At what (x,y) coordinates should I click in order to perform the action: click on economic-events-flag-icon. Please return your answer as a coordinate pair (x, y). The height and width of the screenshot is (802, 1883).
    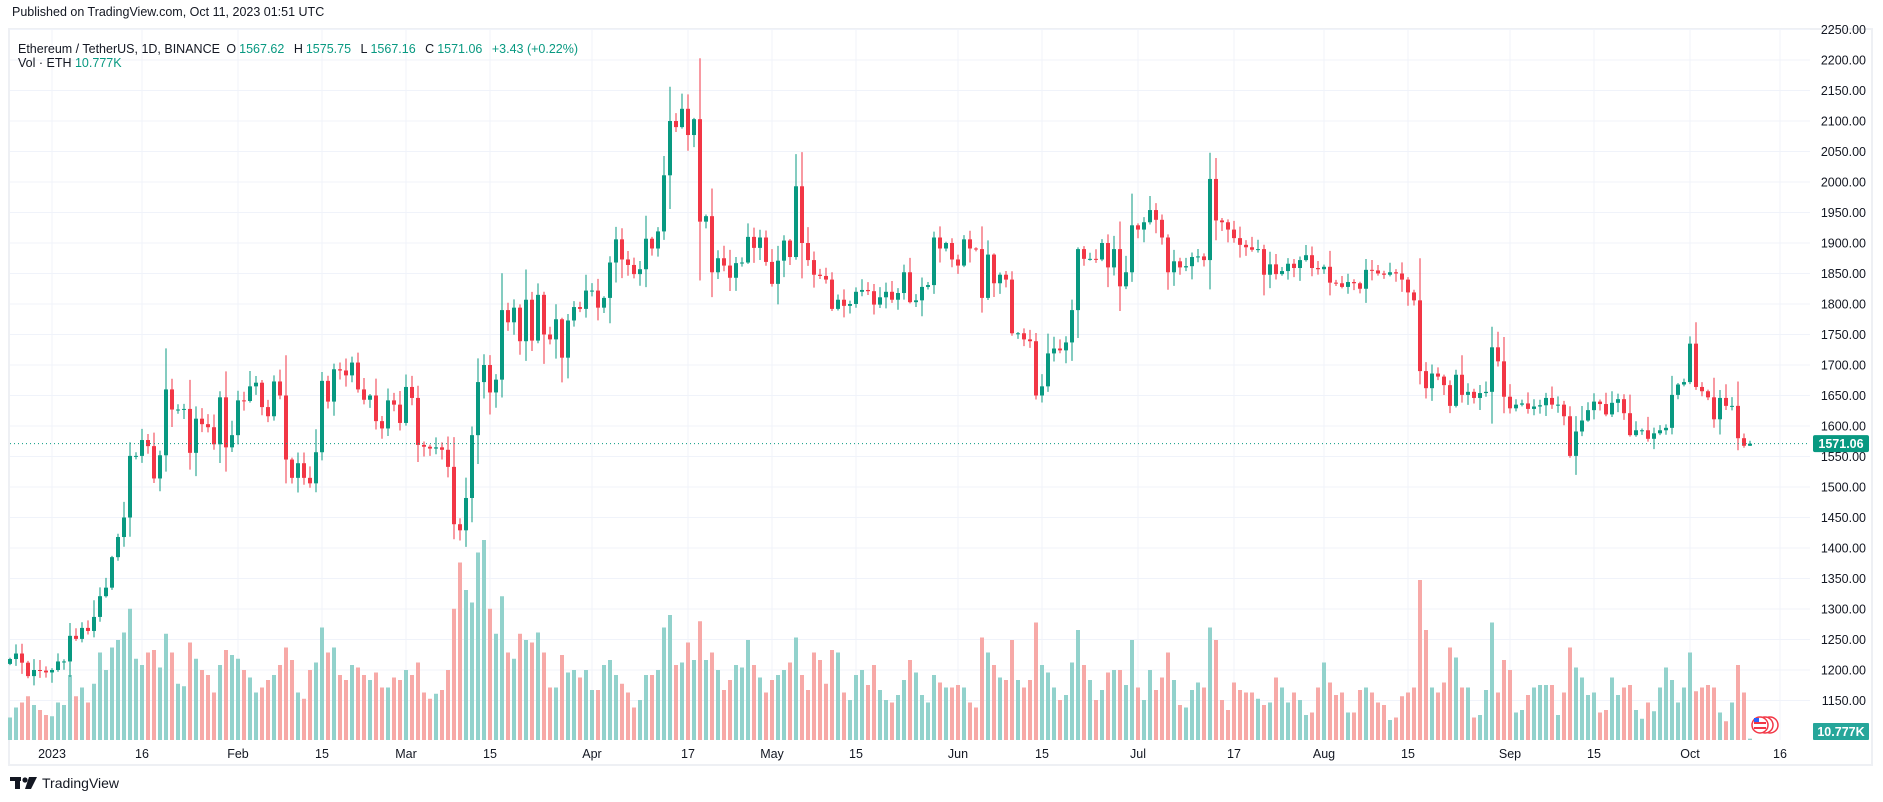
    Looking at the image, I should click on (1765, 725).